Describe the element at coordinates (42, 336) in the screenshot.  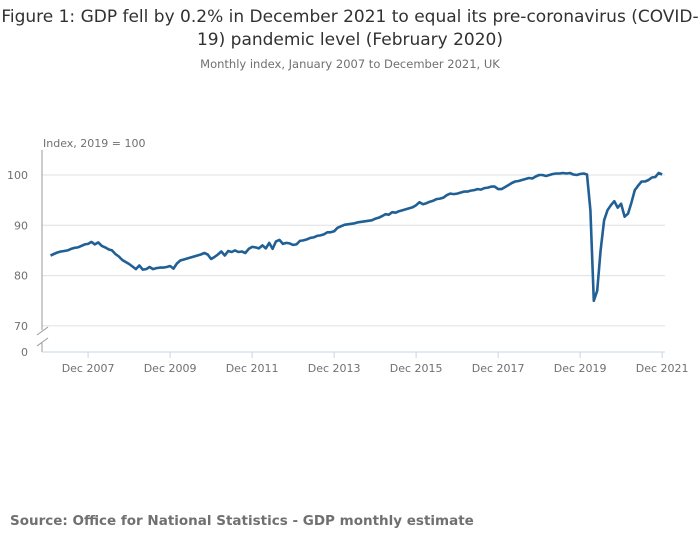
I see `axis-break-icon` at that location.